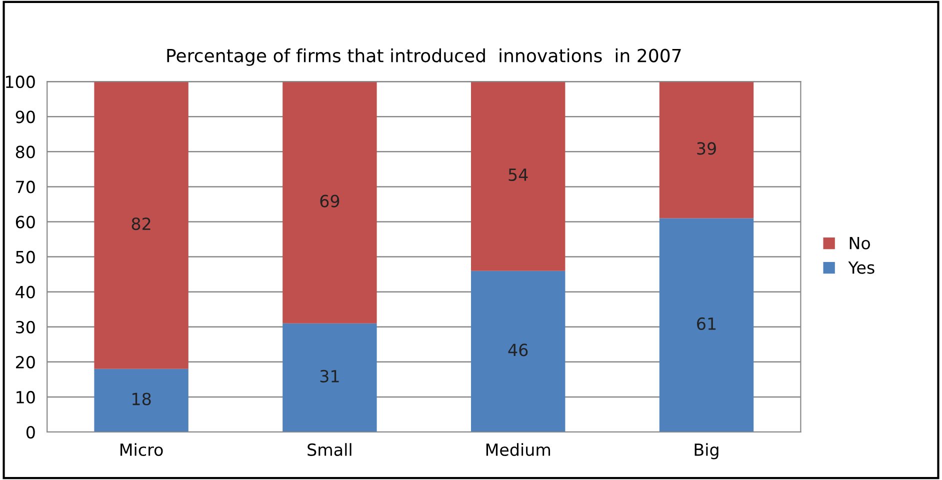  What do you see at coordinates (25, 152) in the screenshot?
I see `y-tick-label: 80` at bounding box center [25, 152].